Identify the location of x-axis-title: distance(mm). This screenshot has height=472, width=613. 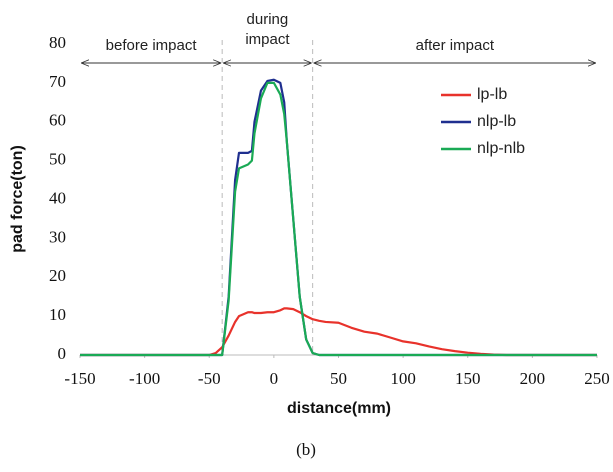
(339, 408).